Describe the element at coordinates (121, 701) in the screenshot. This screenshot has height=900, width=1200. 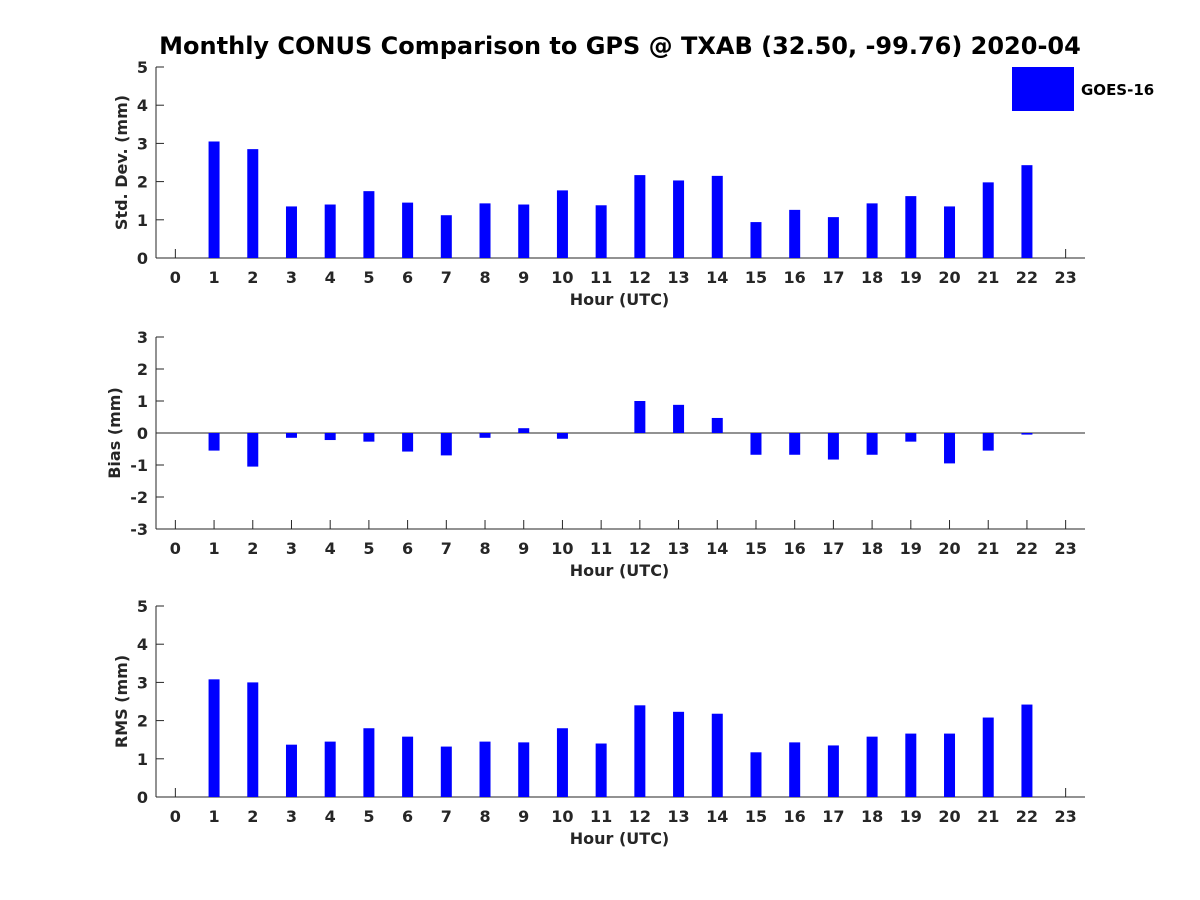
I see `y-axis-label: RMS (mm)` at that location.